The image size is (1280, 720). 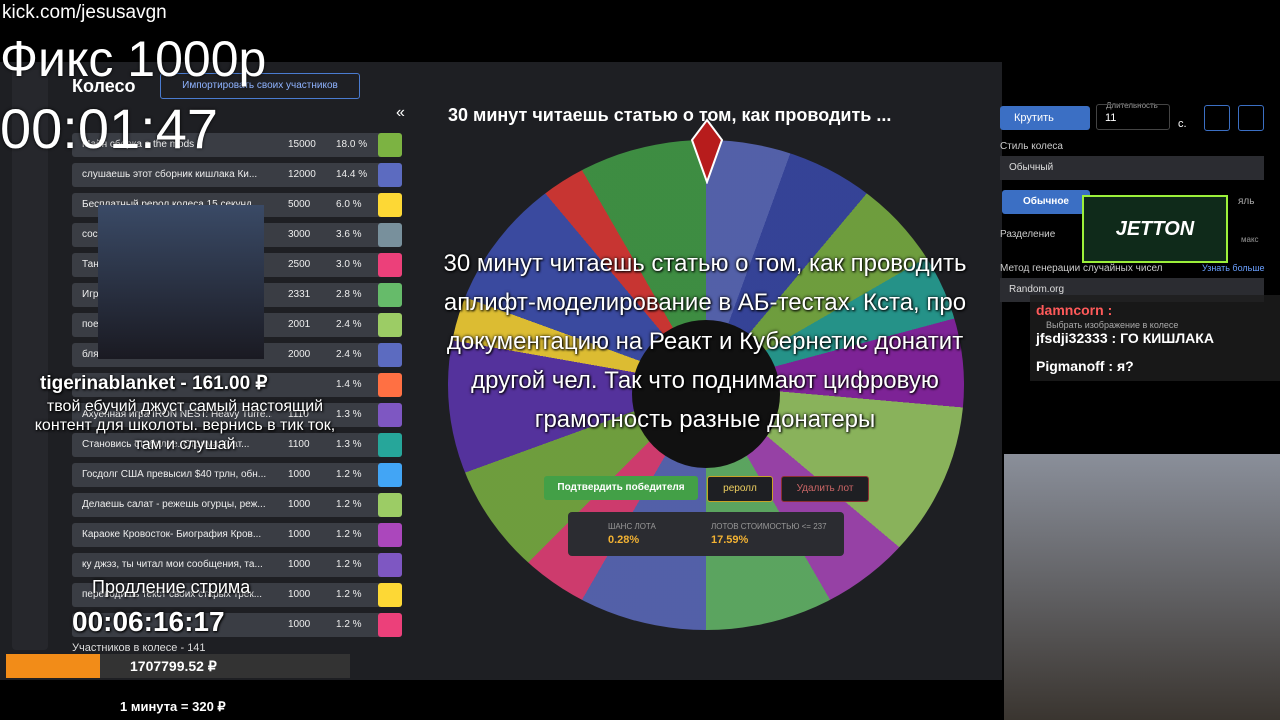 I want to click on row-percent: 18.0 %, so click(x=352, y=144).